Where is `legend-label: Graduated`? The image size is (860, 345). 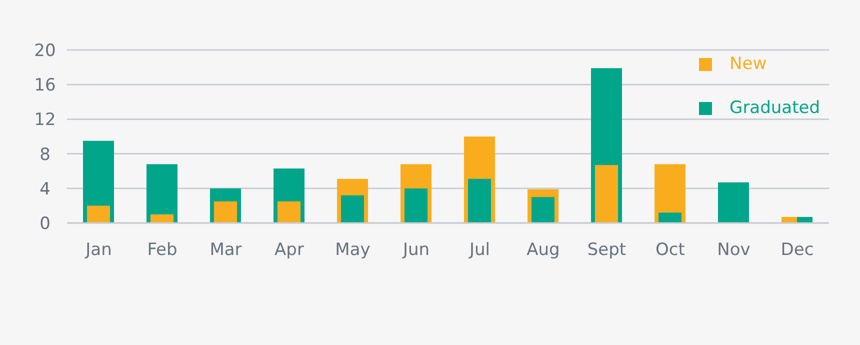 legend-label: Graduated is located at coordinates (775, 108).